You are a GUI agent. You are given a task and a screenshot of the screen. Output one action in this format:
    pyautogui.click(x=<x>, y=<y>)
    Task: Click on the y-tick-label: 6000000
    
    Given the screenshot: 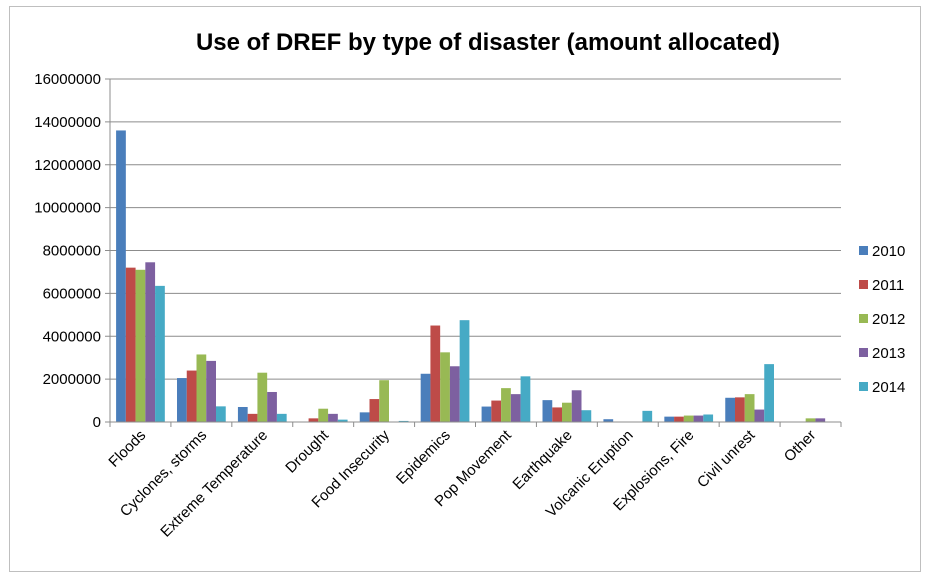 What is the action you would take?
    pyautogui.click(x=72, y=293)
    